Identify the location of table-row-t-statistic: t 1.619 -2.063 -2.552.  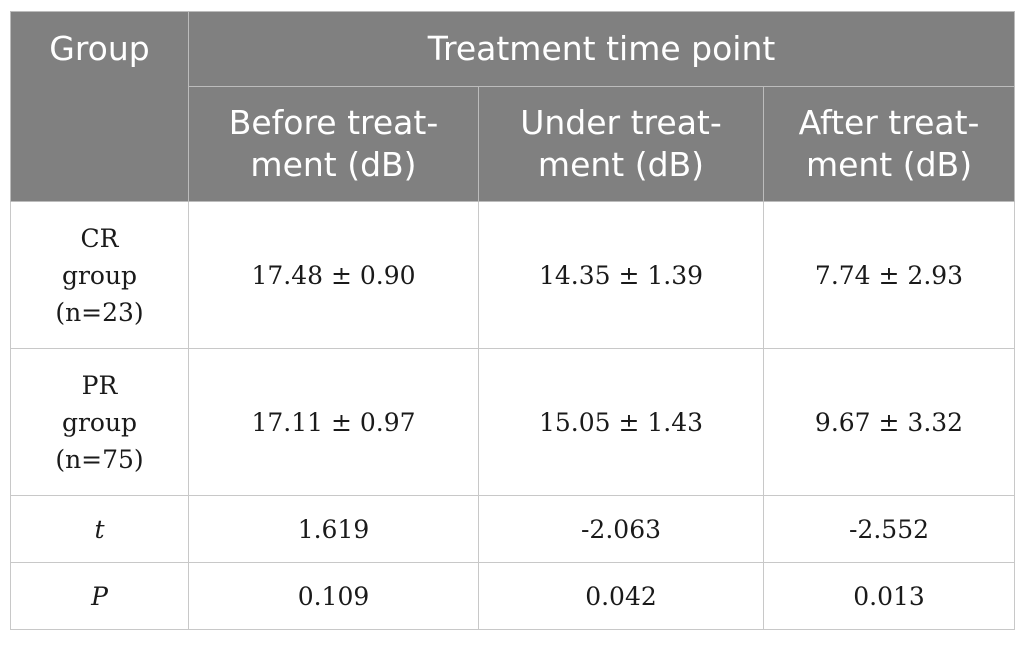
(513, 529).